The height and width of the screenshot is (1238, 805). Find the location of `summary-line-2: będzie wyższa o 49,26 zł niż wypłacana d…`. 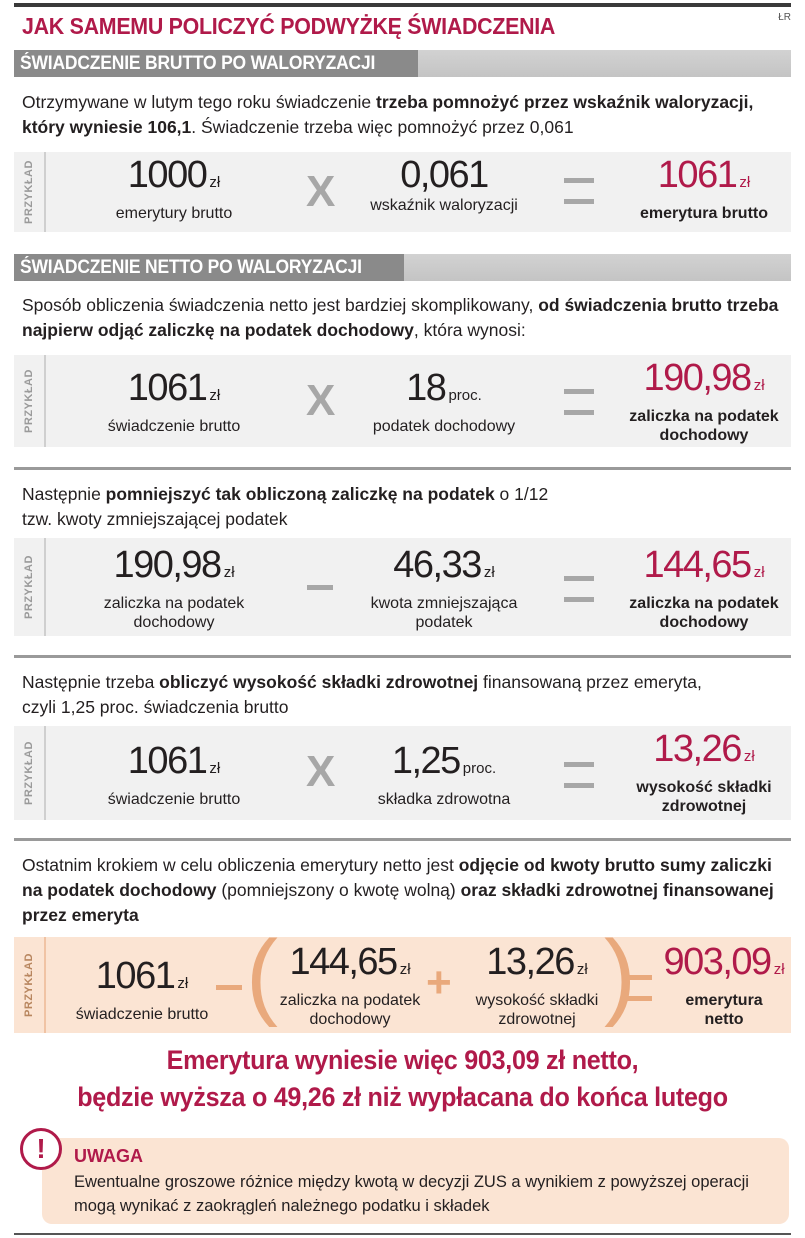

summary-line-2: będzie wyższa o 49,26 zł niż wypłacana d… is located at coordinates (402, 1097).